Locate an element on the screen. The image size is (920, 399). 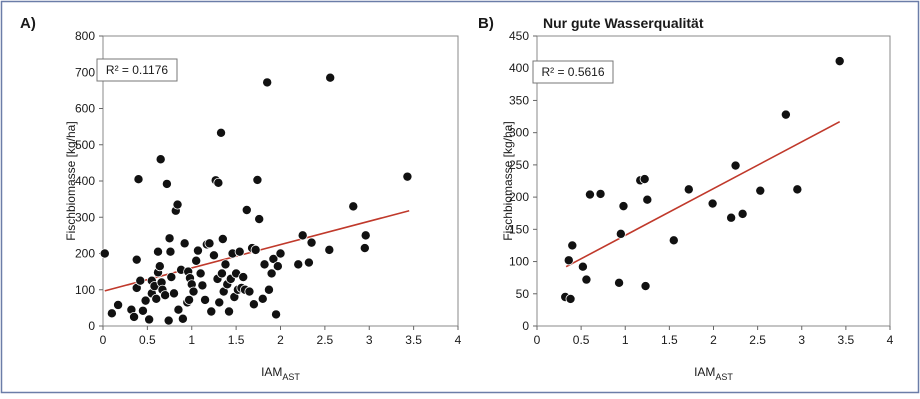
panel-a-x-tick-label: 1.5 is located at coordinates (236, 340).